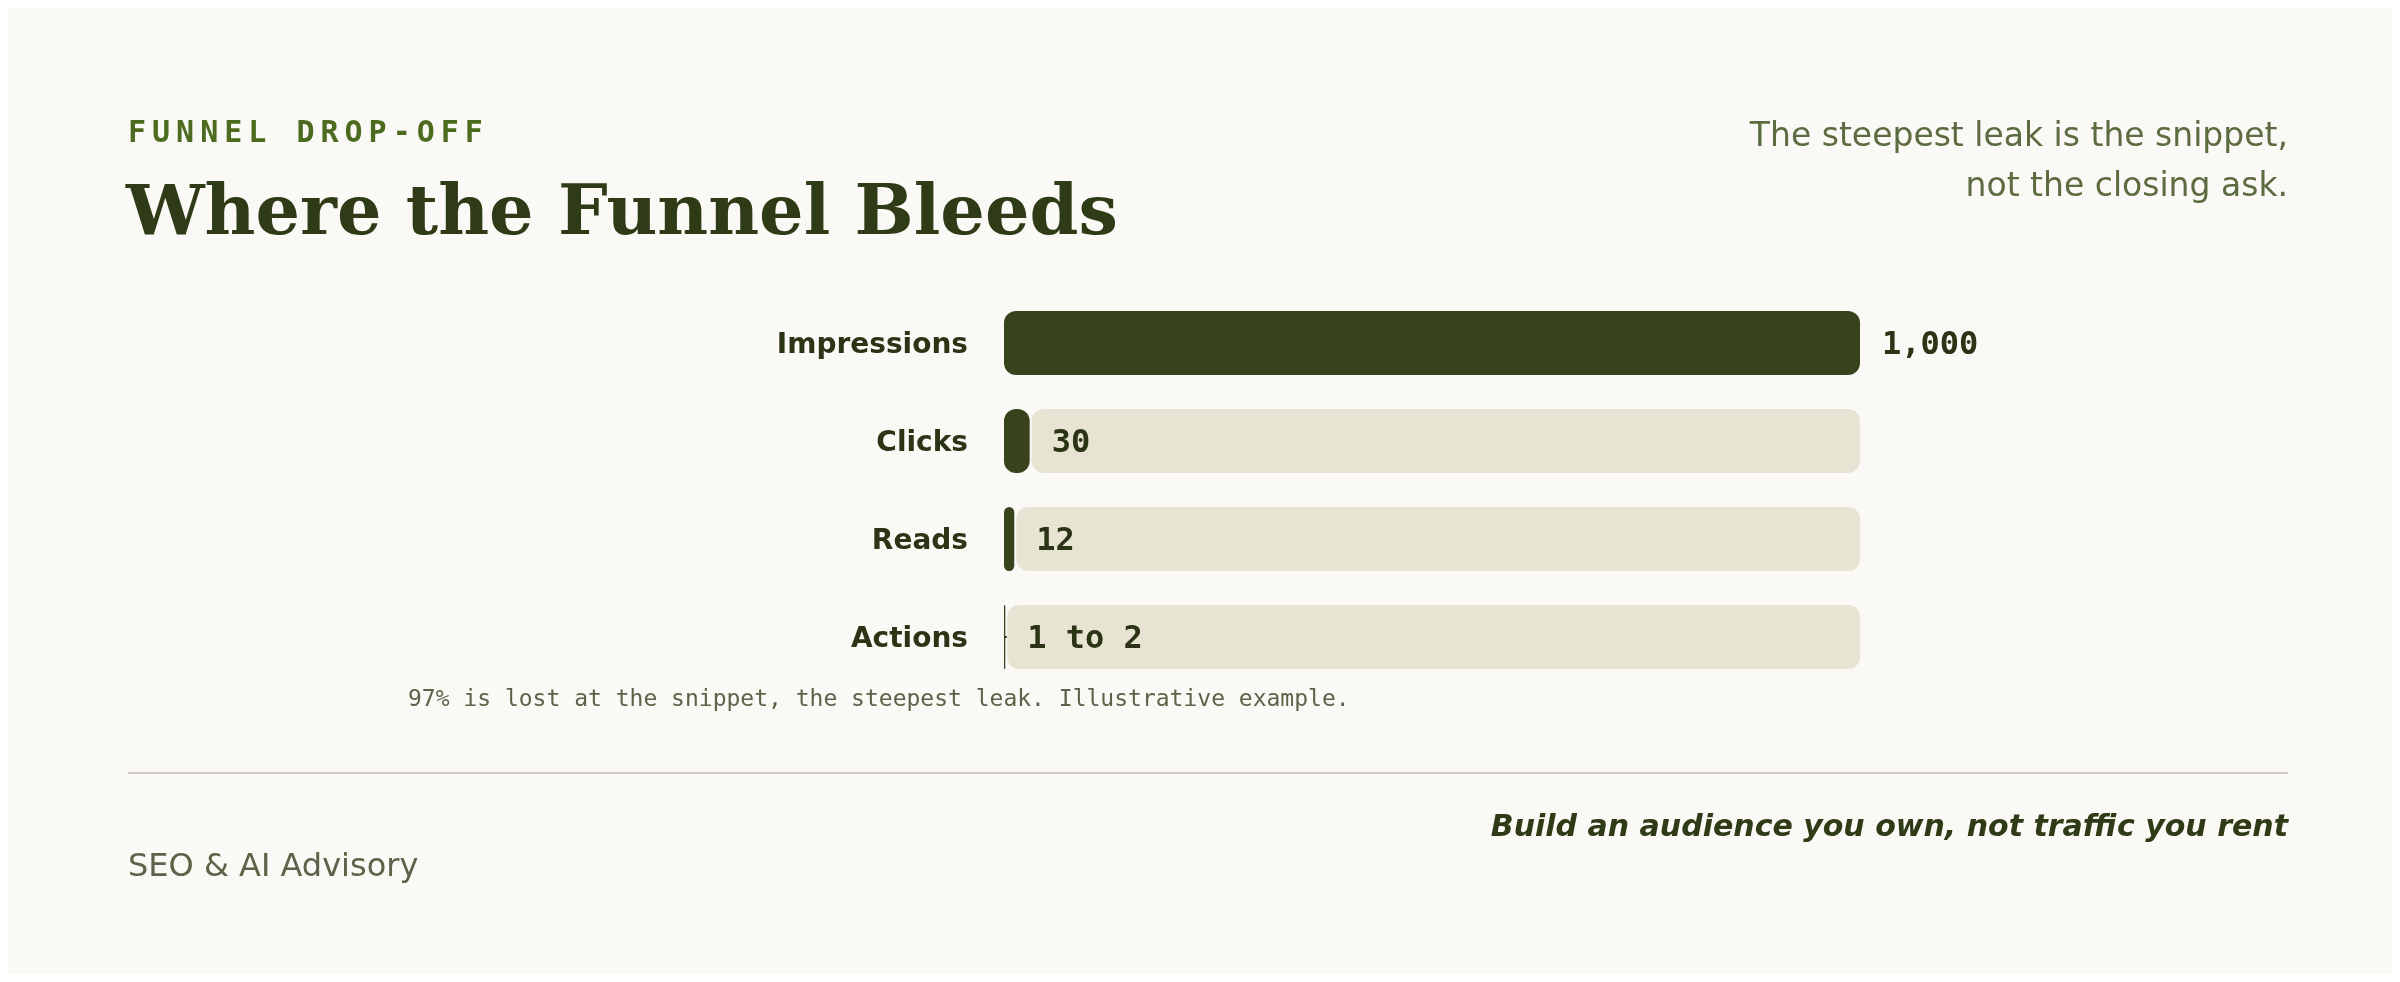 The height and width of the screenshot is (982, 2400). Describe the element at coordinates (2018, 159) in the screenshot. I see `text: The steepest leak is the snippet, not the closing ask.` at that location.